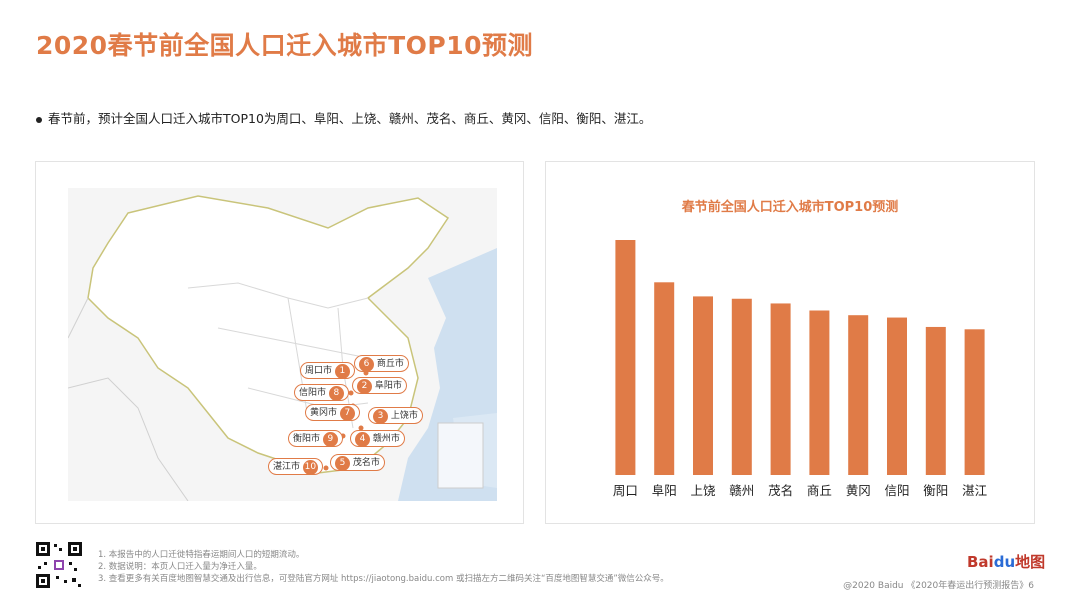 The image size is (1080, 608). I want to click on city-rank: 4, so click(362, 439).